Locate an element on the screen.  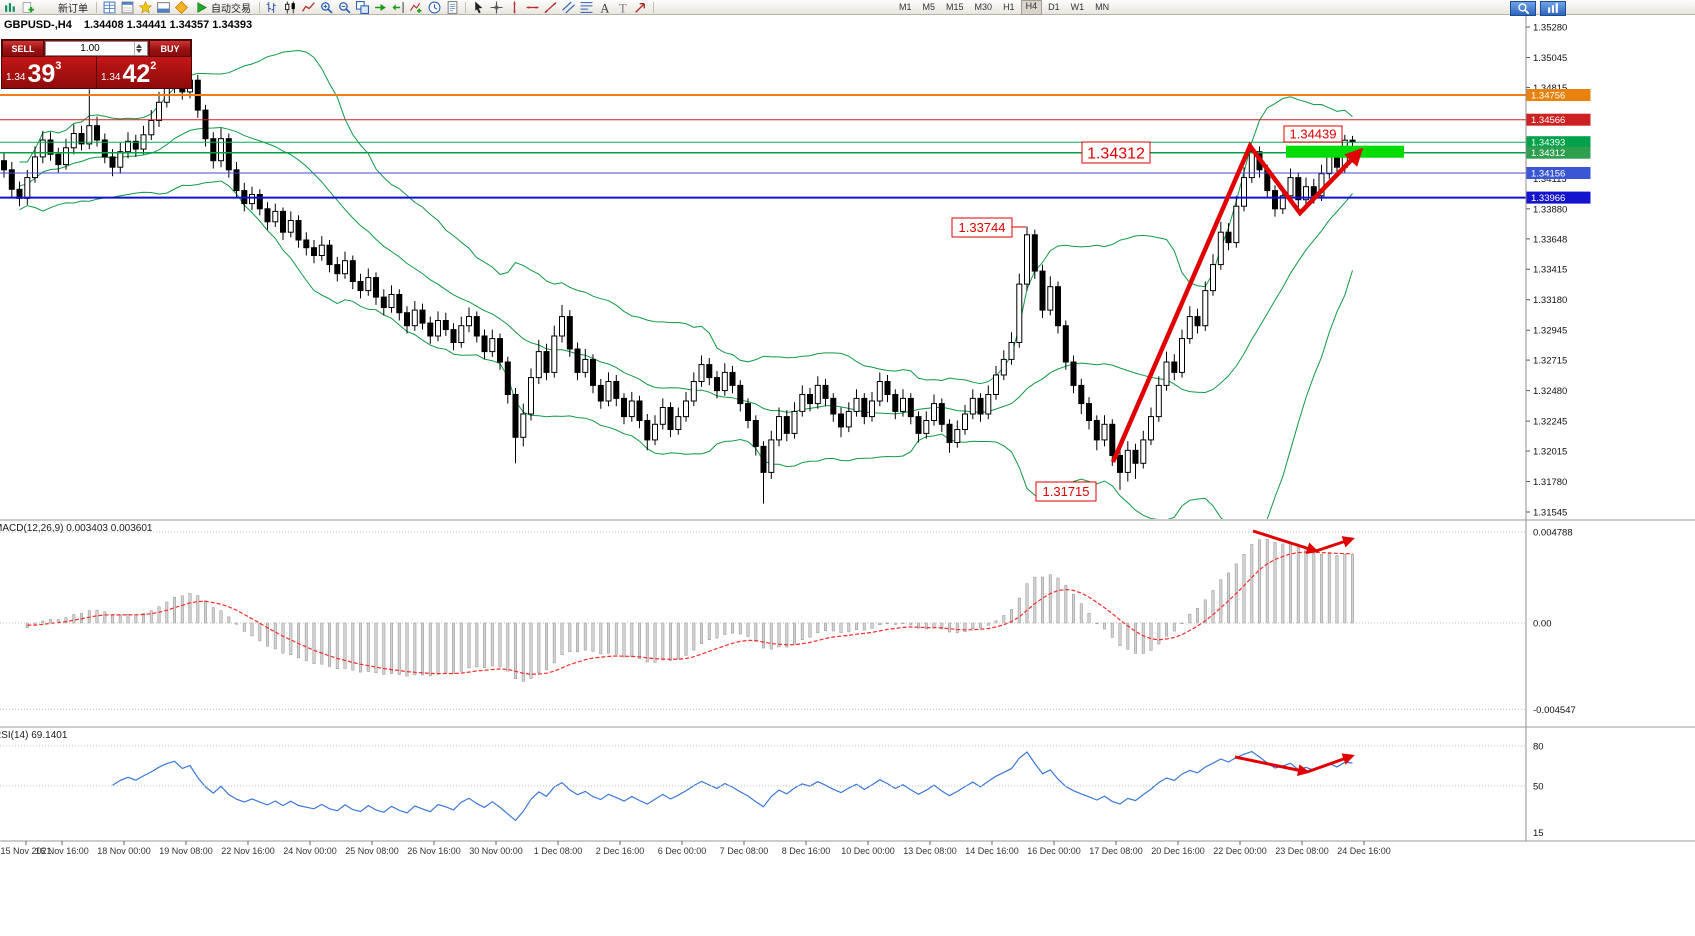
rsi-indicator-label: RSI(14) 69.1401 is located at coordinates (34, 735).